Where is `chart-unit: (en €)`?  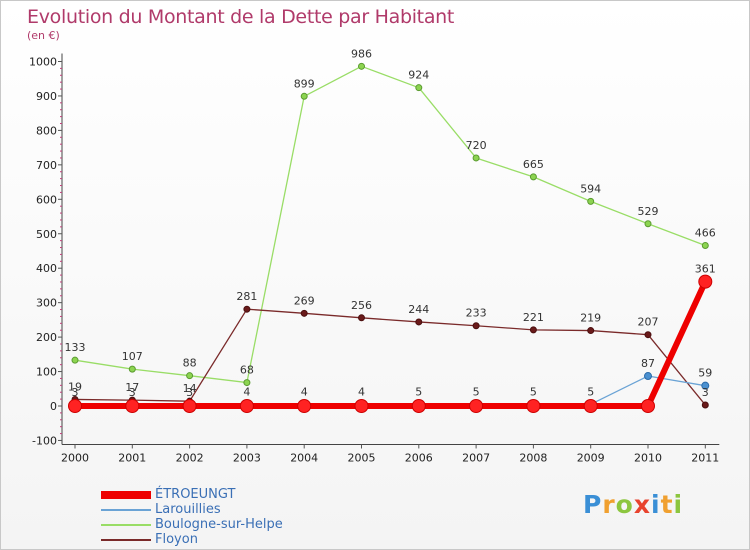
chart-unit: (en €) is located at coordinates (43, 35).